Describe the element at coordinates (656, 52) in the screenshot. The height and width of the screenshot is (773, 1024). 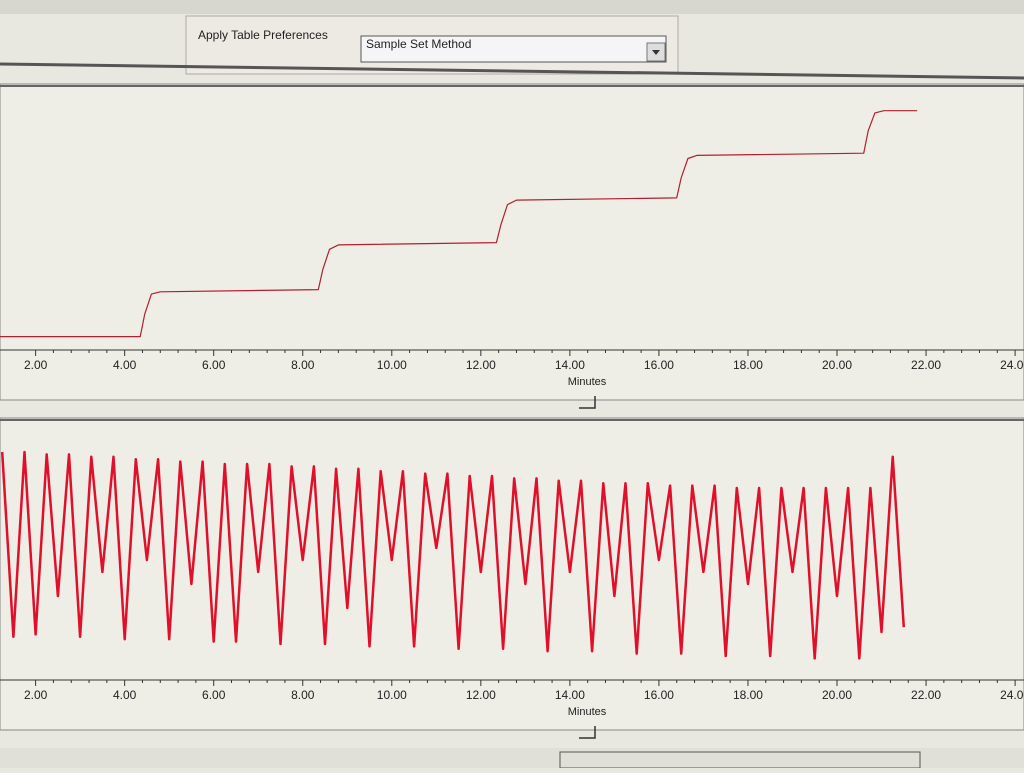
I see `dropdown-arrow` at that location.